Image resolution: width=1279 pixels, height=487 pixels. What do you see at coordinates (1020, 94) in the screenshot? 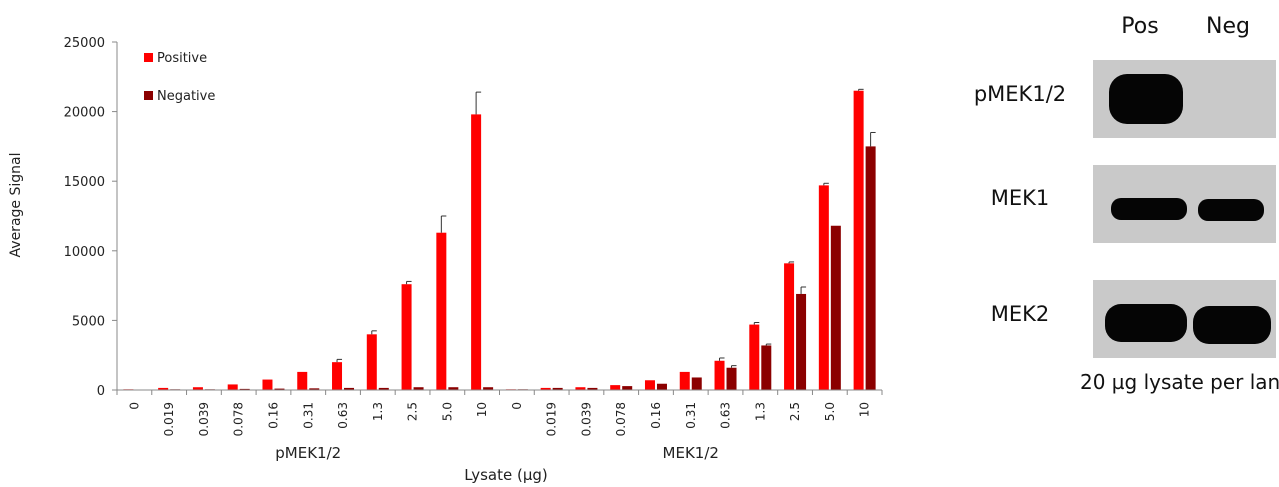
I see `blot-row-label-pmek: pMEK1/2` at bounding box center [1020, 94].